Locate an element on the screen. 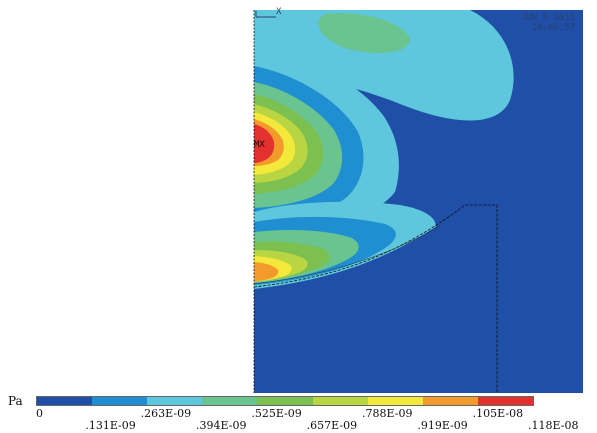 The image size is (597, 433). legend-tick-label: .131E-09 is located at coordinates (110, 425).